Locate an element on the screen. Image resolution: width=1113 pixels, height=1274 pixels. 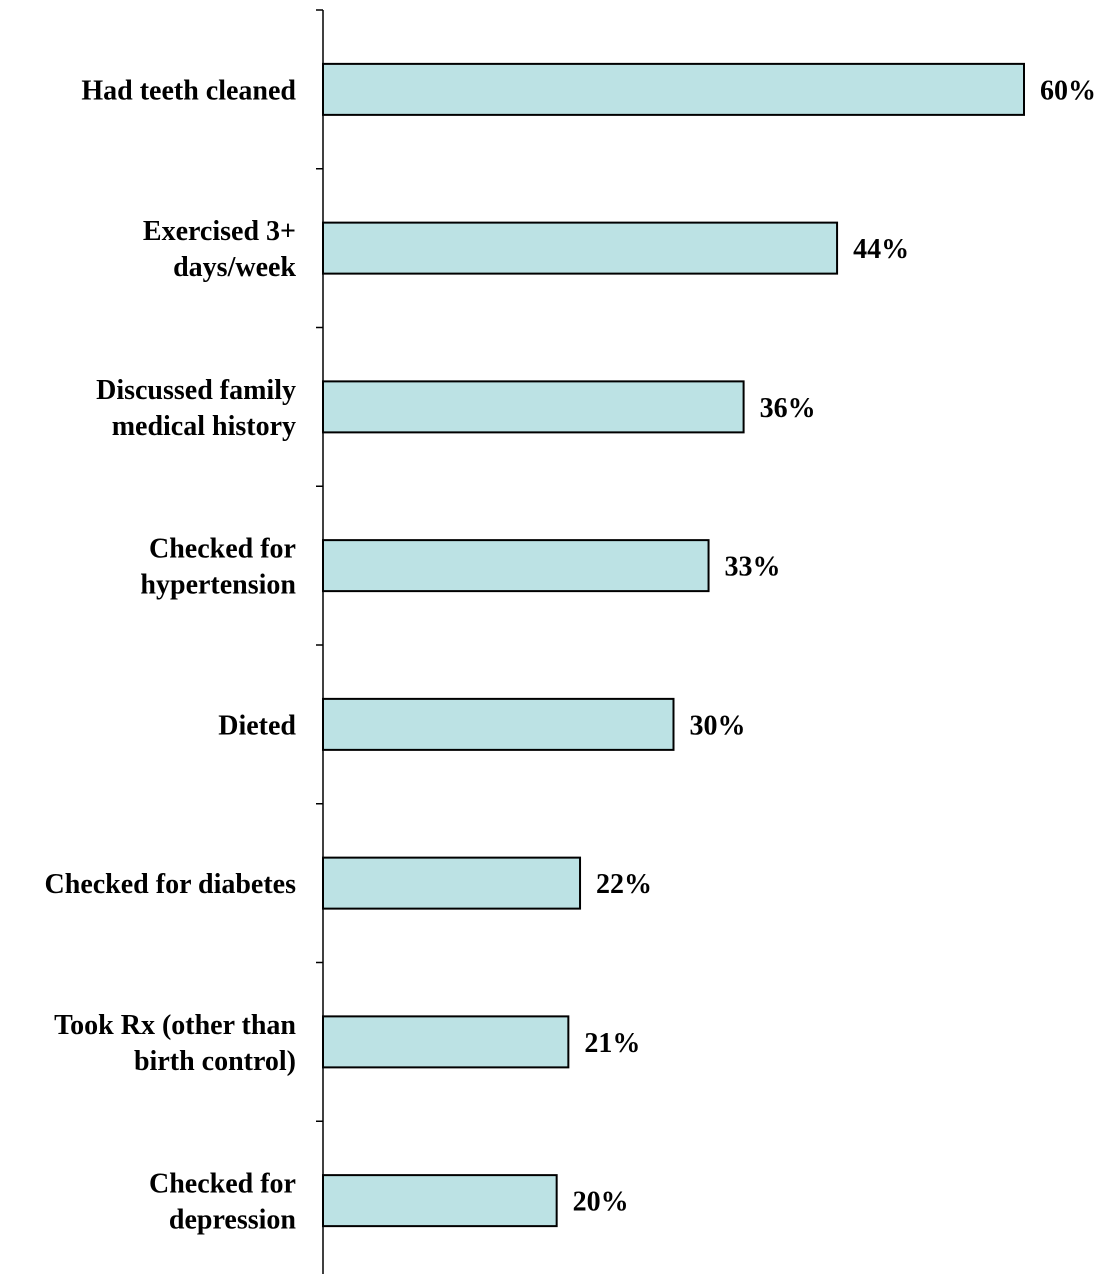
category-label: Checked for diabetes is located at coordinates (171, 884).